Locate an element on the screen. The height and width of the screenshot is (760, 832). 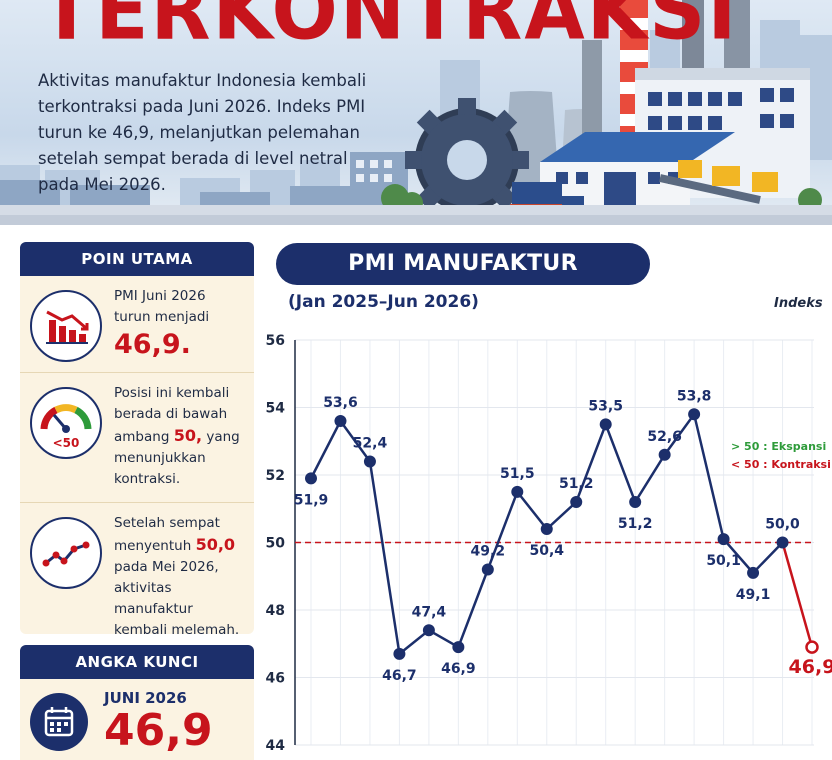
gauge-label: <50 is located at coordinates (66, 443).